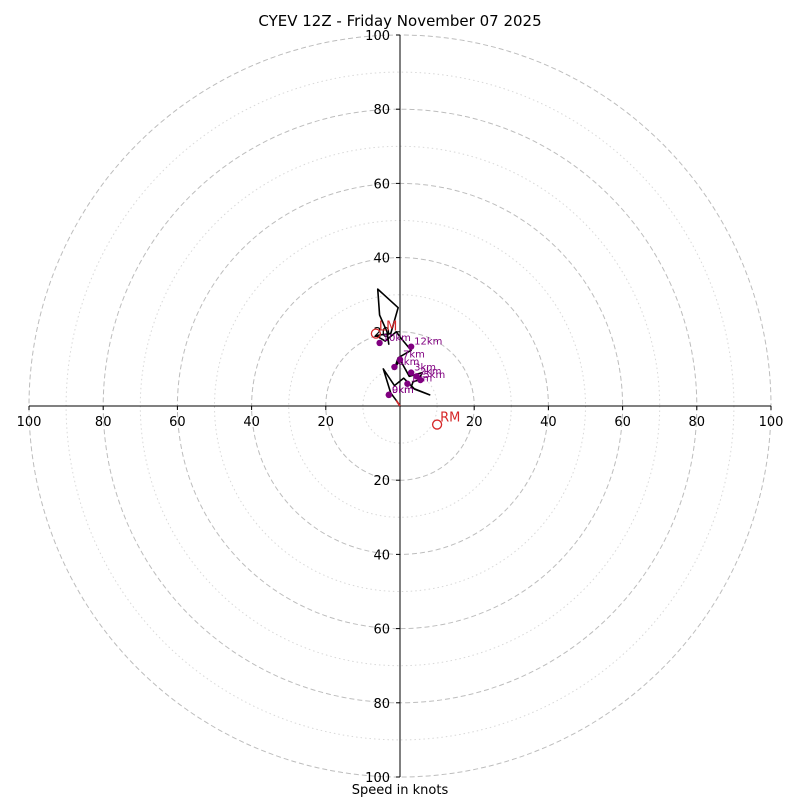  I want to click on height-label-2km: 2km, so click(431, 371).